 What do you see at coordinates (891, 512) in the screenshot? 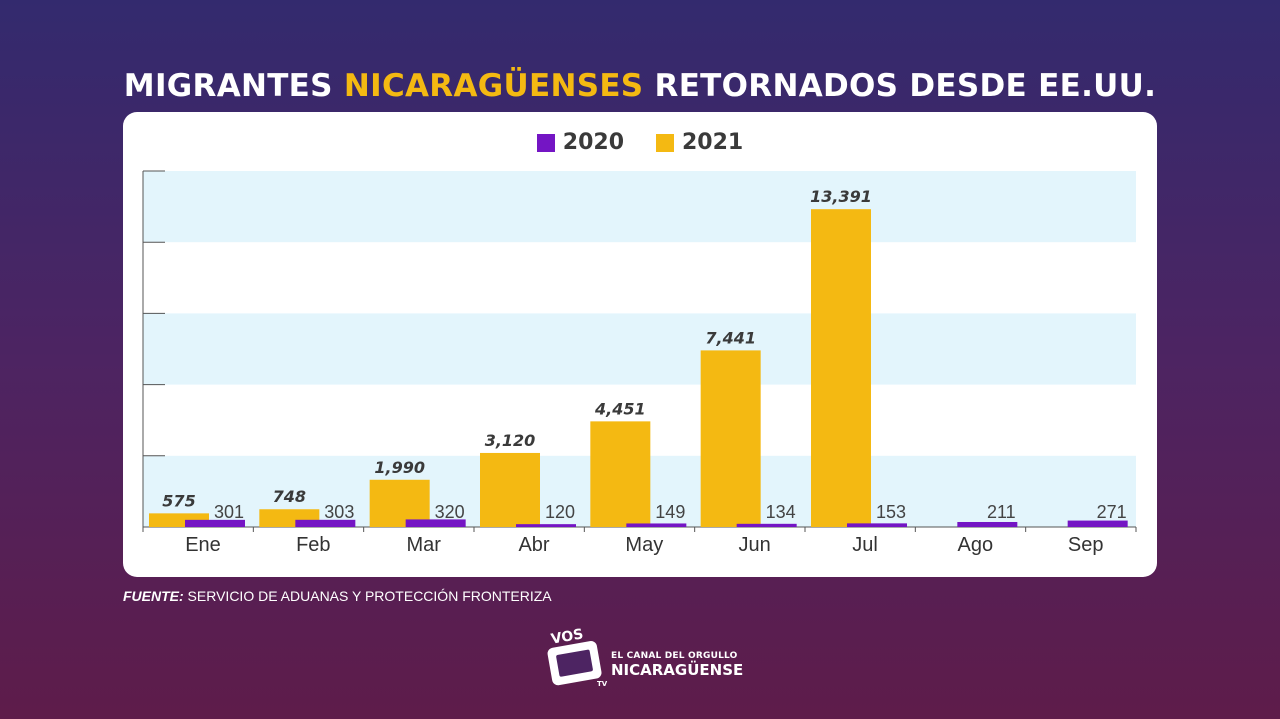
I see `data-label-2020: 153` at bounding box center [891, 512].